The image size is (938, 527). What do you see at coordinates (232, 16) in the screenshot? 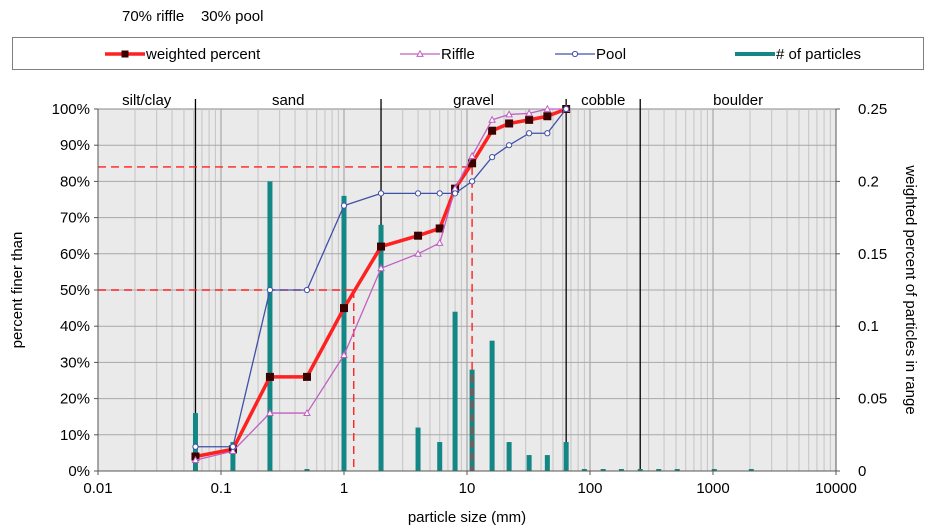
I see `pool-ratio-label: 30% pool` at bounding box center [232, 16].